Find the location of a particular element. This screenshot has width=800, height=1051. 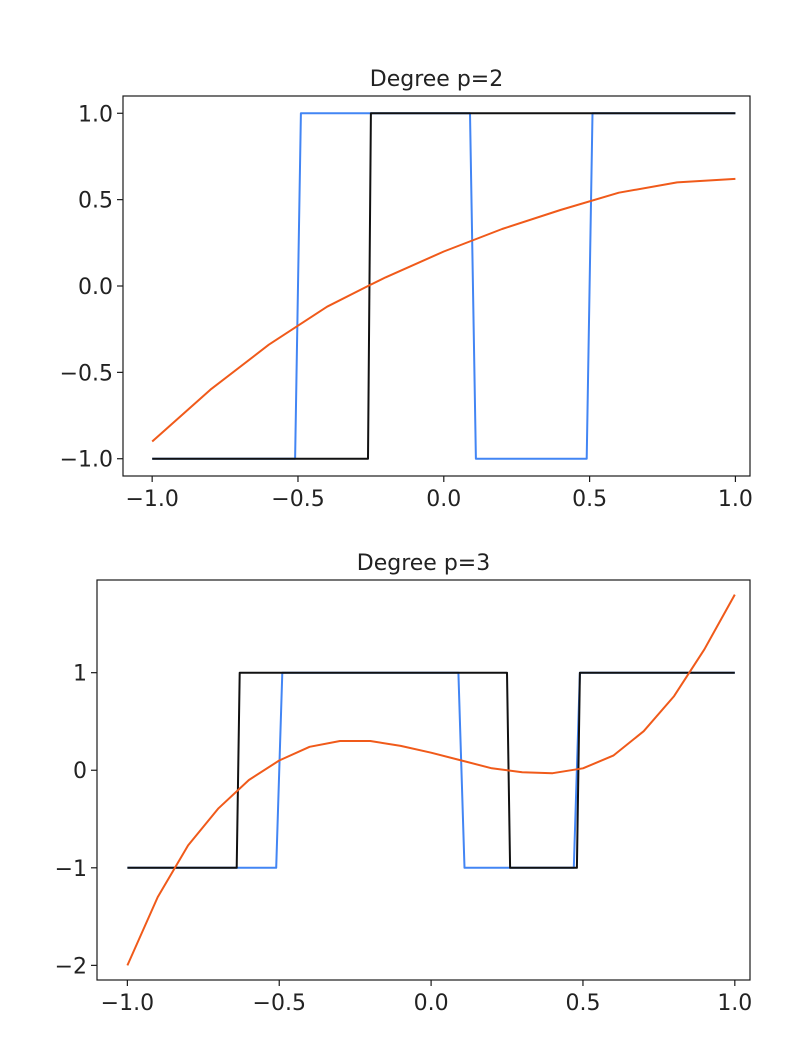

chart-title: Degree p=3 is located at coordinates (423, 563).